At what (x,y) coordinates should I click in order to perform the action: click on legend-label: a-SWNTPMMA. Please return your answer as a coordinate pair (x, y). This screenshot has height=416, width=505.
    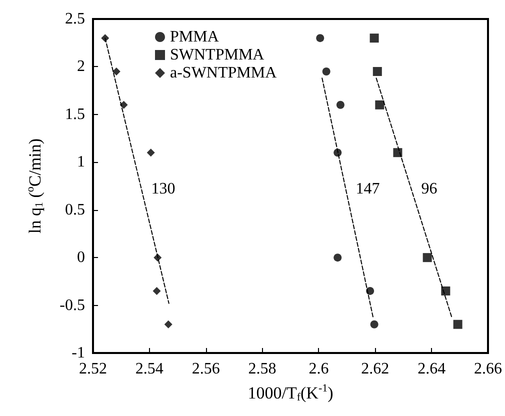
    Looking at the image, I should click on (224, 73).